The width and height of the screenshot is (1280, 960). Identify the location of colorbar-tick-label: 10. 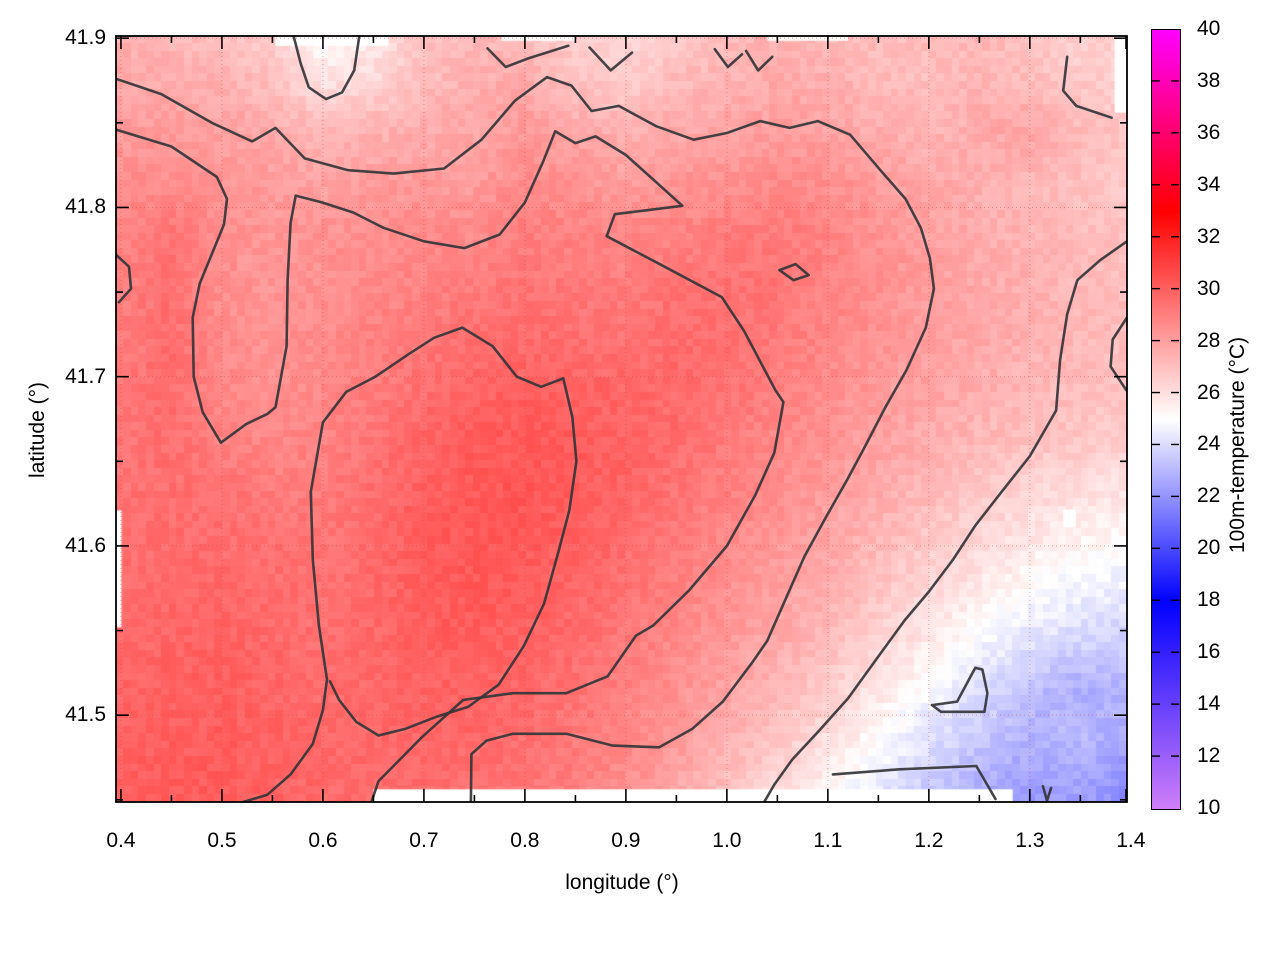
(1209, 807).